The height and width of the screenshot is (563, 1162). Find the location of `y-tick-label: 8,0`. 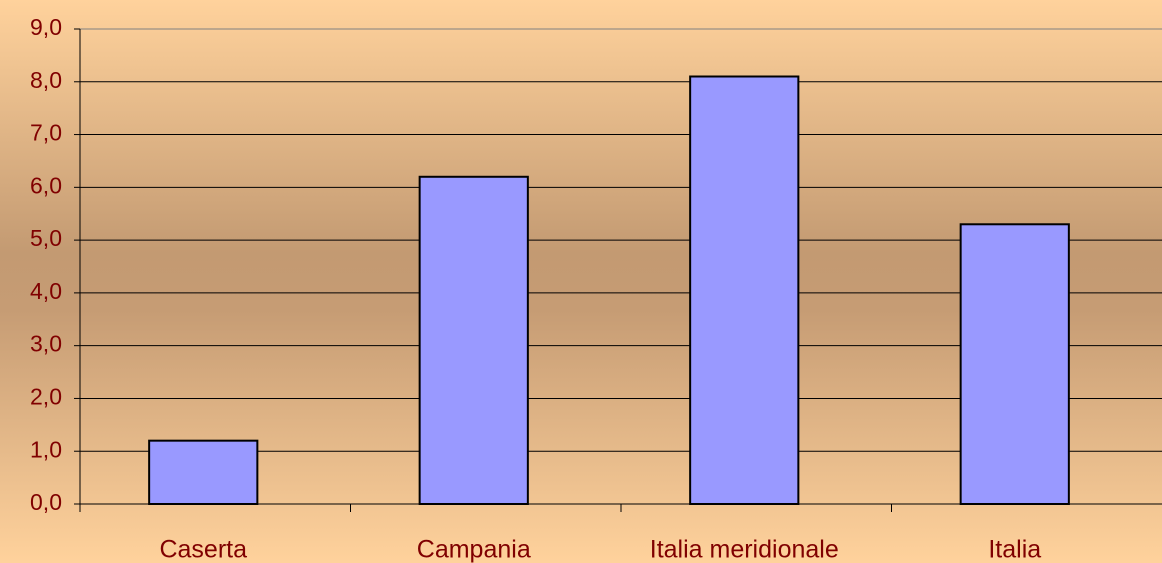

y-tick-label: 8,0 is located at coordinates (46, 80).